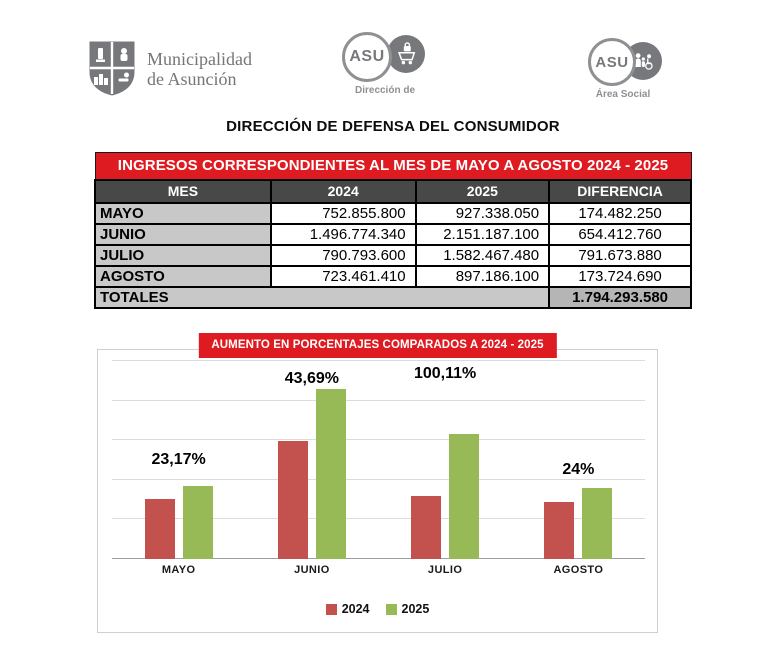 This screenshot has height=650, width=768. Describe the element at coordinates (343, 234) in the screenshot. I see `value-2024-cell: 1.496.774.340` at that location.